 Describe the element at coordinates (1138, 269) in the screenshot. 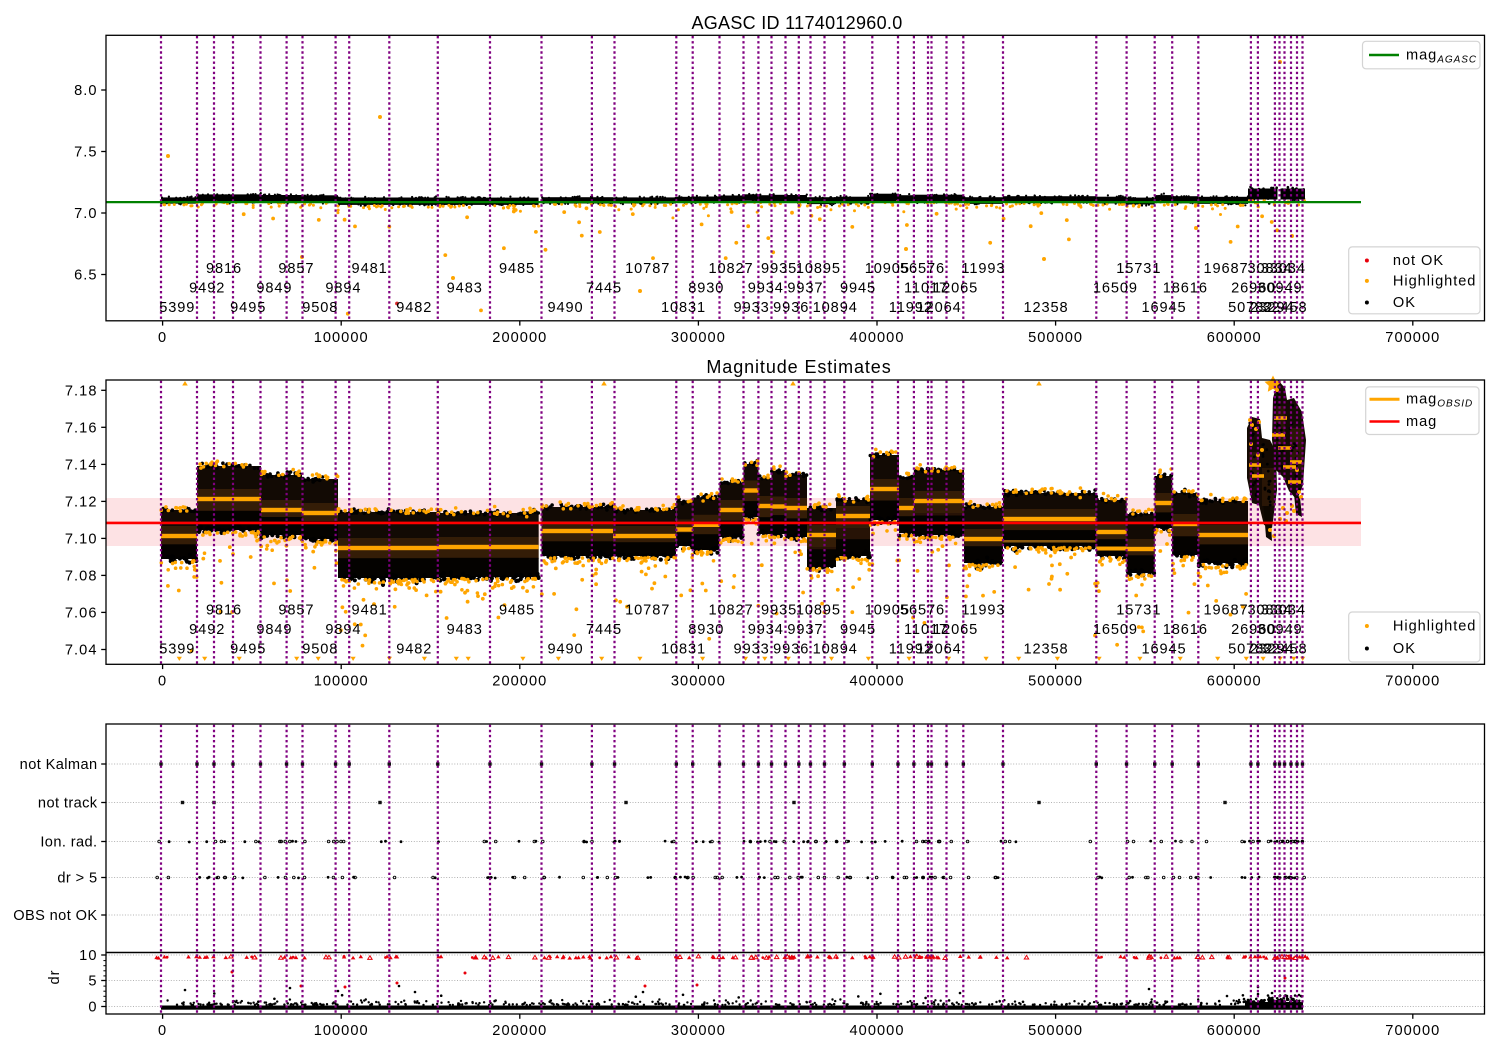

I see `svg-text: 15731` at that location.